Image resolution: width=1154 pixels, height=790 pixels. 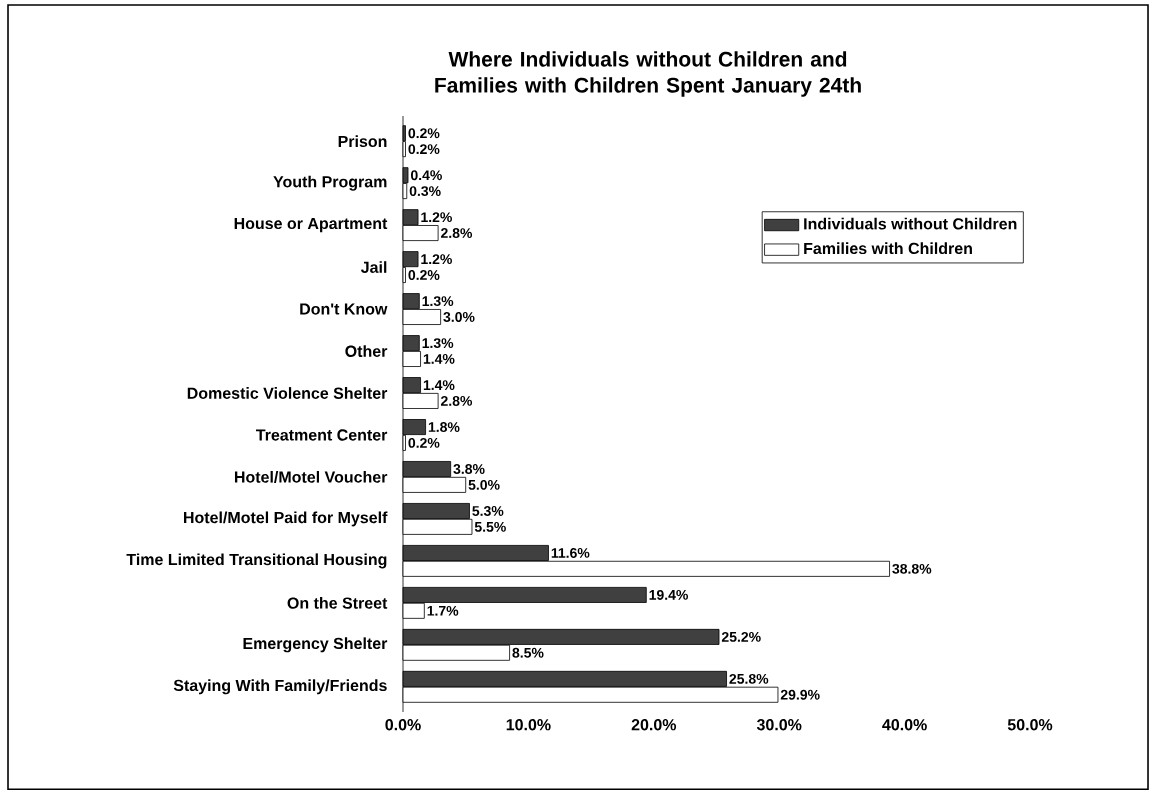 What do you see at coordinates (654, 725) in the screenshot?
I see `x-tick-label: 20.0%` at bounding box center [654, 725].